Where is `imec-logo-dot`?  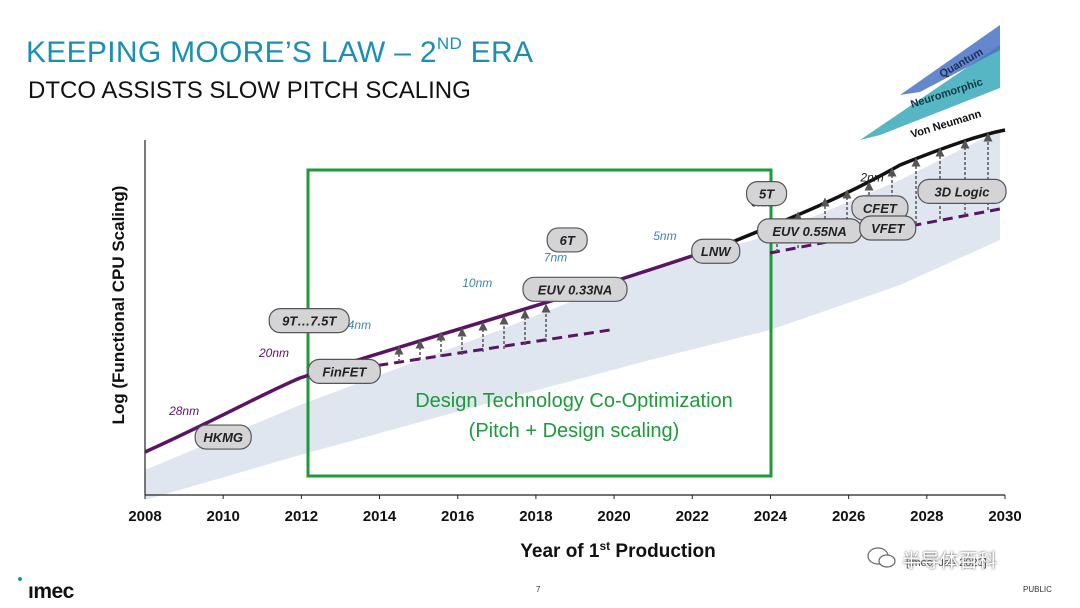 imec-logo-dot is located at coordinates (20, 579).